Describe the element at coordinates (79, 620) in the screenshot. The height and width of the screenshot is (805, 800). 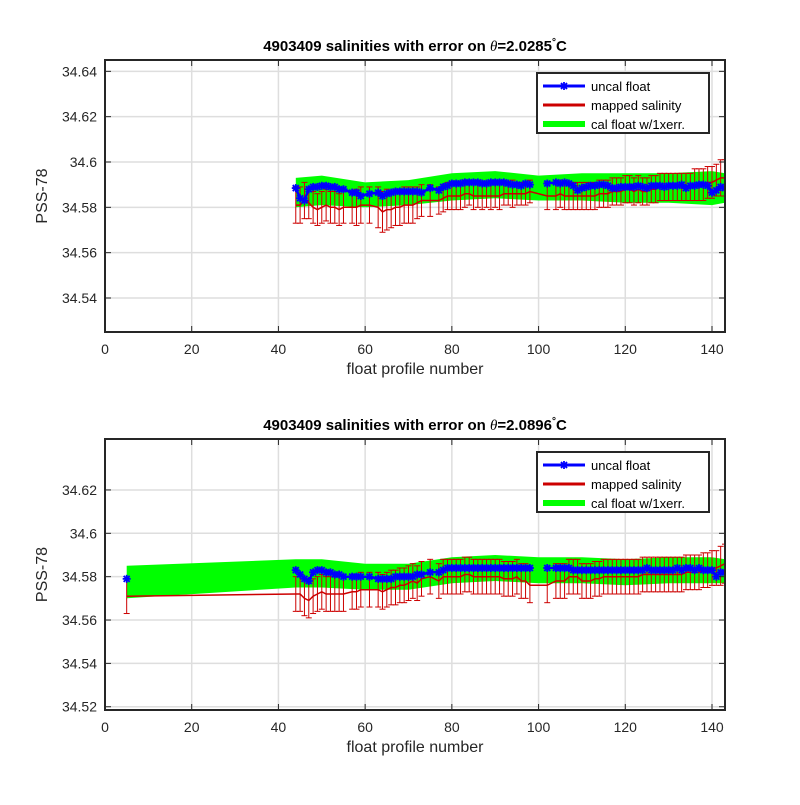
I see `y-tick-label: 34.56` at that location.